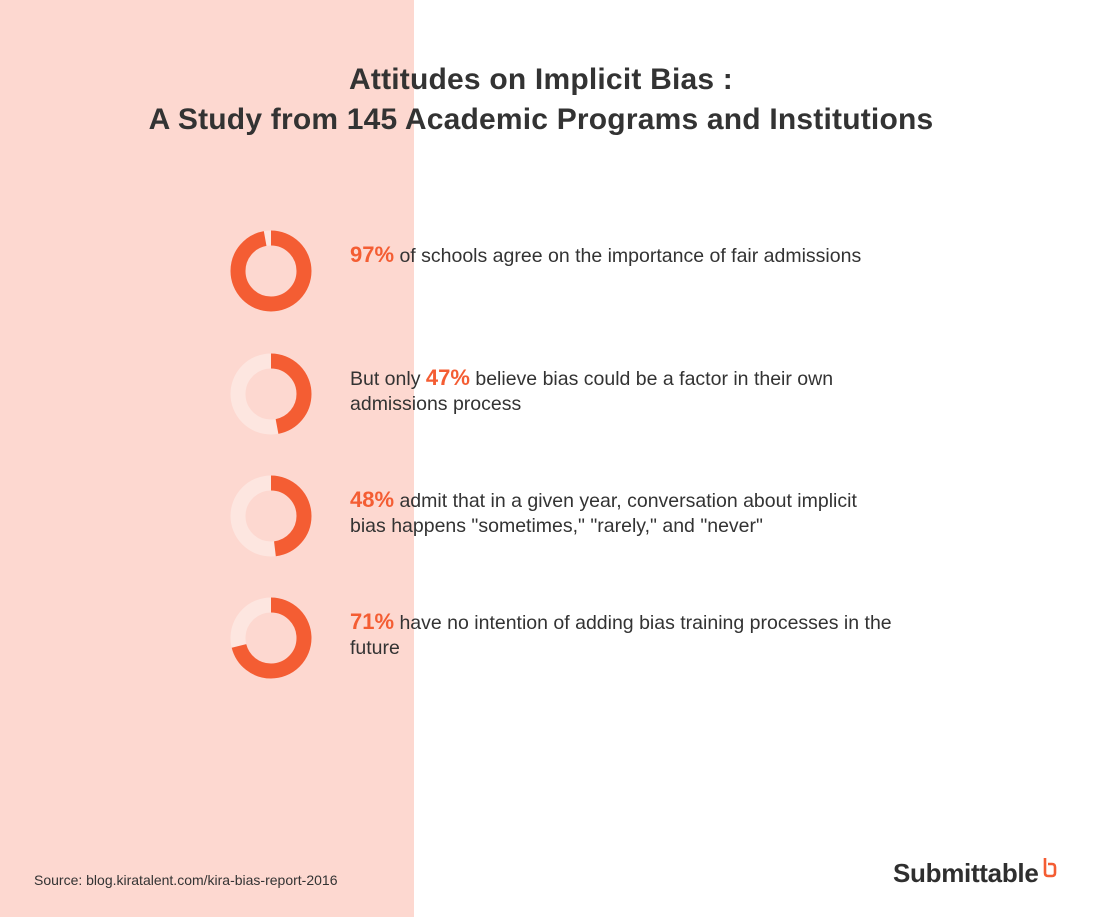 This screenshot has height=917, width=1100. What do you see at coordinates (541, 79) in the screenshot?
I see `title-line-1: Attitudes on Implicit Bias :` at bounding box center [541, 79].